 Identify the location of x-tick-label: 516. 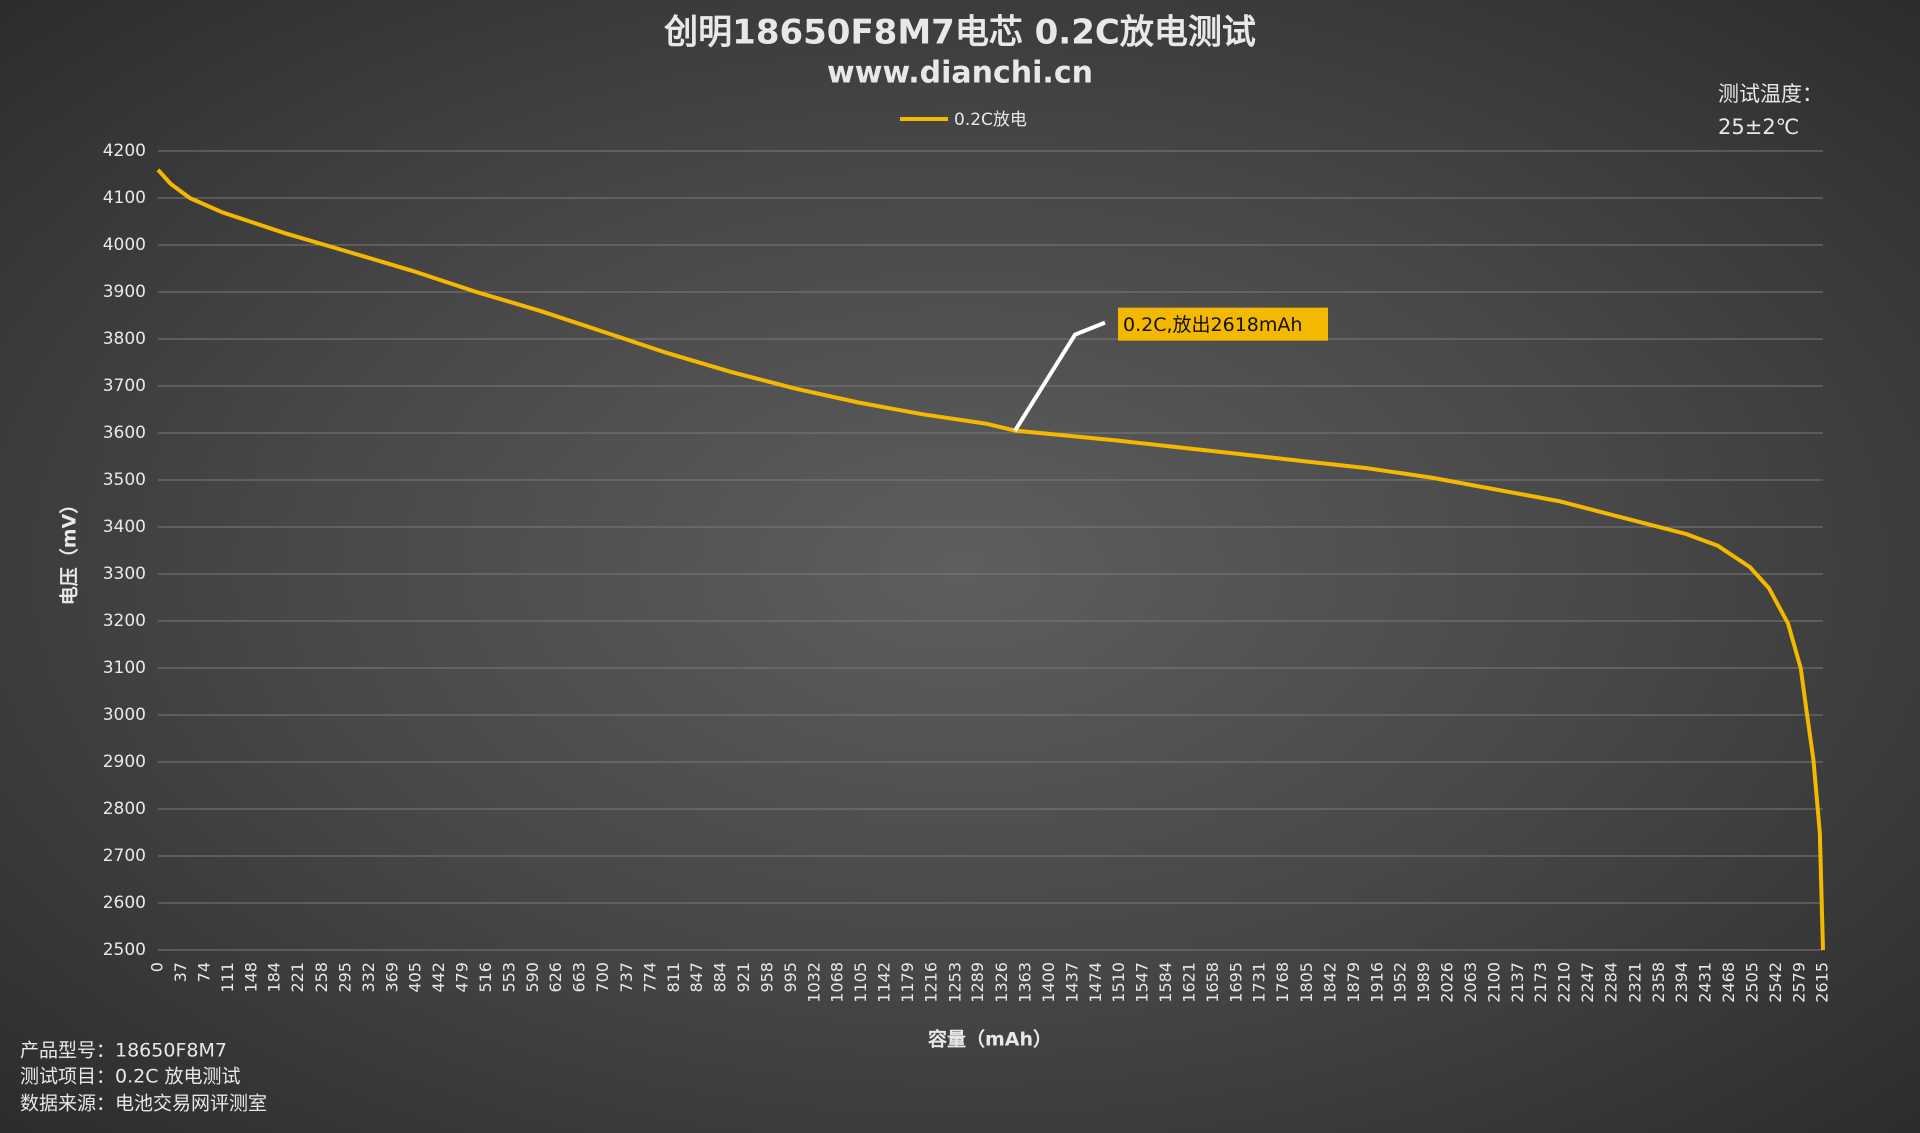
(485, 977).